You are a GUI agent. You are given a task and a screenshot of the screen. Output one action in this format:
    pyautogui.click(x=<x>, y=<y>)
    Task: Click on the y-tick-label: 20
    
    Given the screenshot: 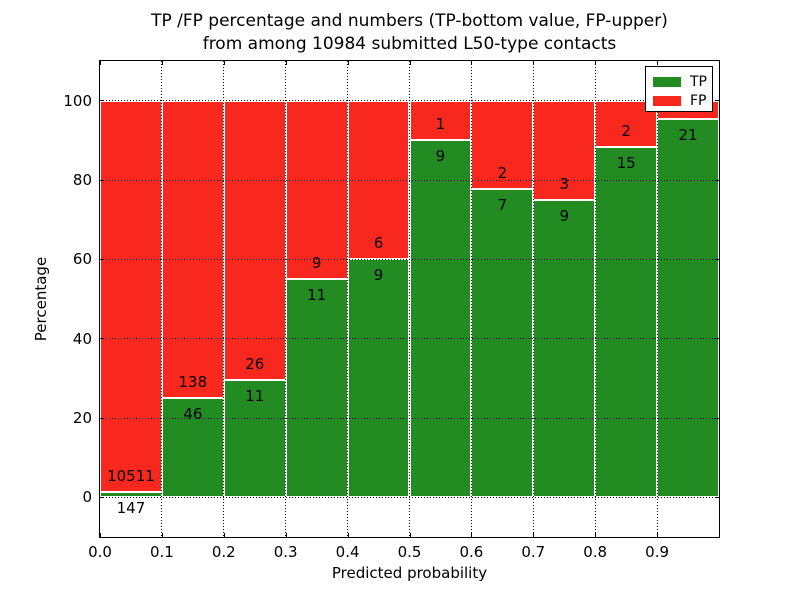 What is the action you would take?
    pyautogui.click(x=82, y=418)
    